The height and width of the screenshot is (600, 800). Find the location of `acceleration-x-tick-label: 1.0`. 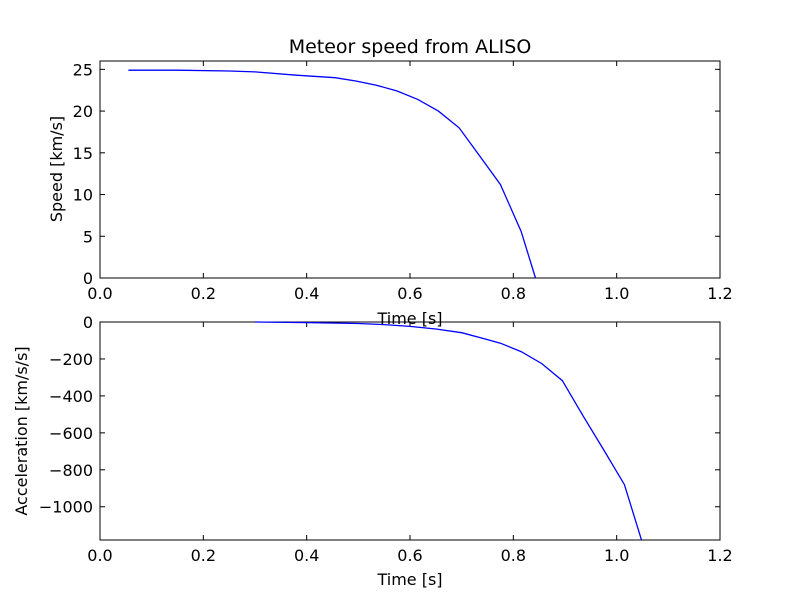

acceleration-x-tick-label: 1.0 is located at coordinates (616, 555).